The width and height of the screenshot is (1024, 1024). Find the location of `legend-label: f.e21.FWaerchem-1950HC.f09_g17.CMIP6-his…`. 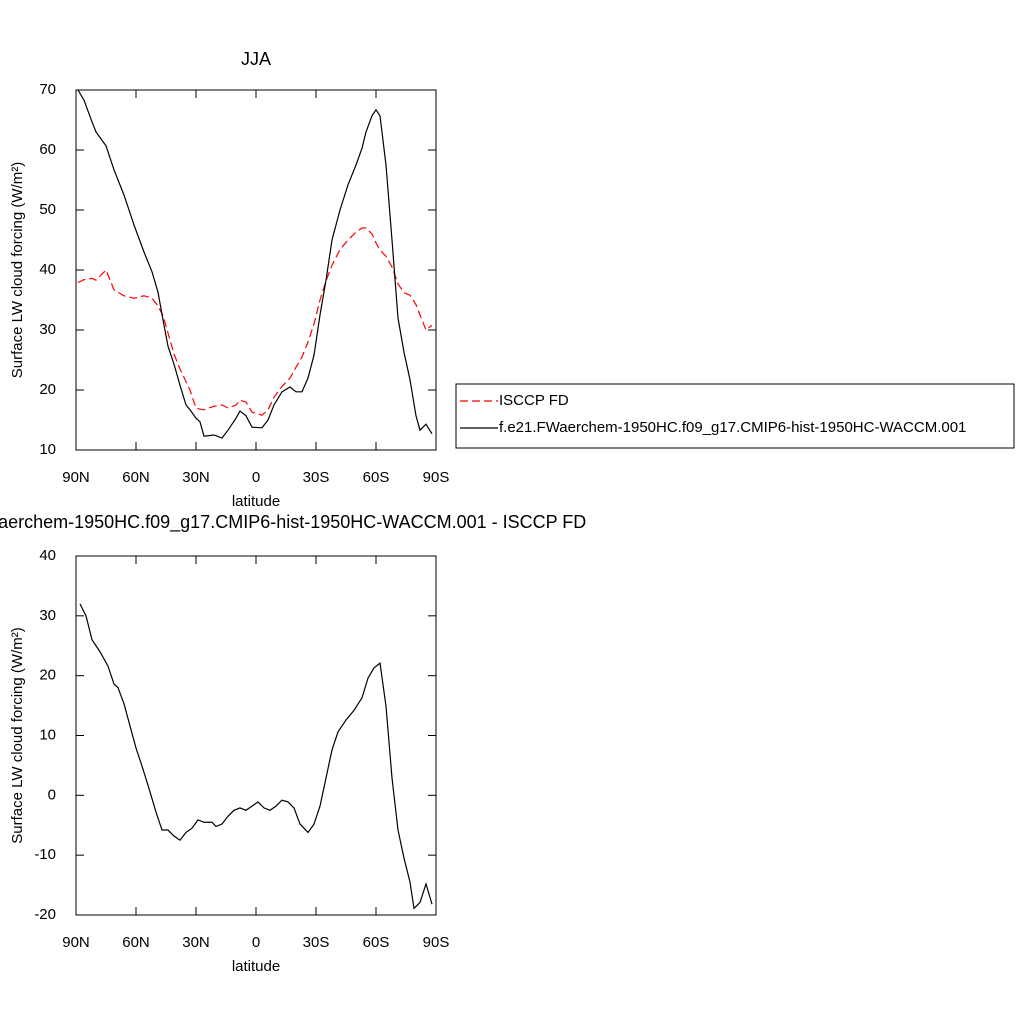

legend-label: f.e21.FWaerchem-1950HC.f09_g17.CMIP6-his… is located at coordinates (732, 427).